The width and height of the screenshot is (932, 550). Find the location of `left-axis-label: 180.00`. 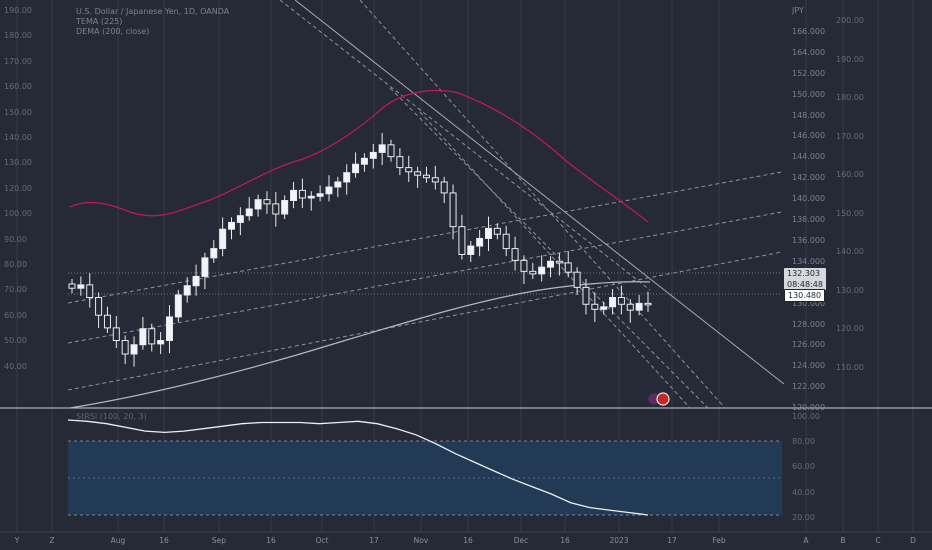

left-axis-label: 180.00 is located at coordinates (18, 36).